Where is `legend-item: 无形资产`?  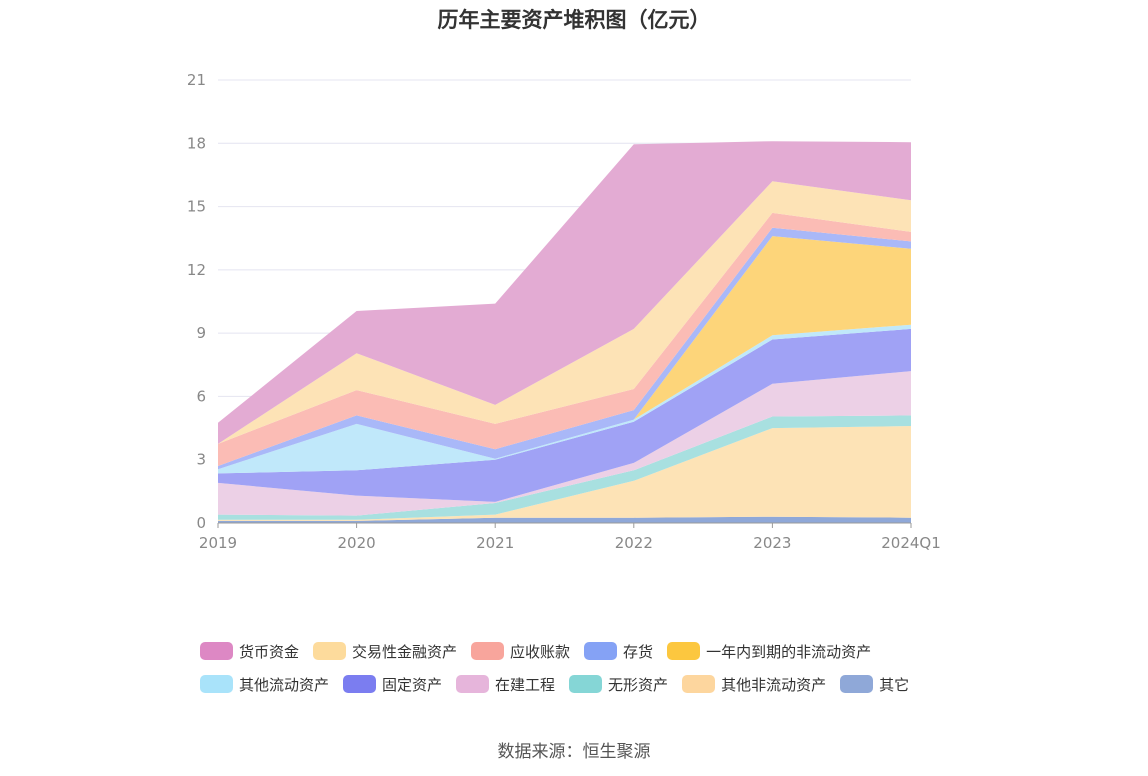
legend-item: 无形资产 is located at coordinates (618, 684).